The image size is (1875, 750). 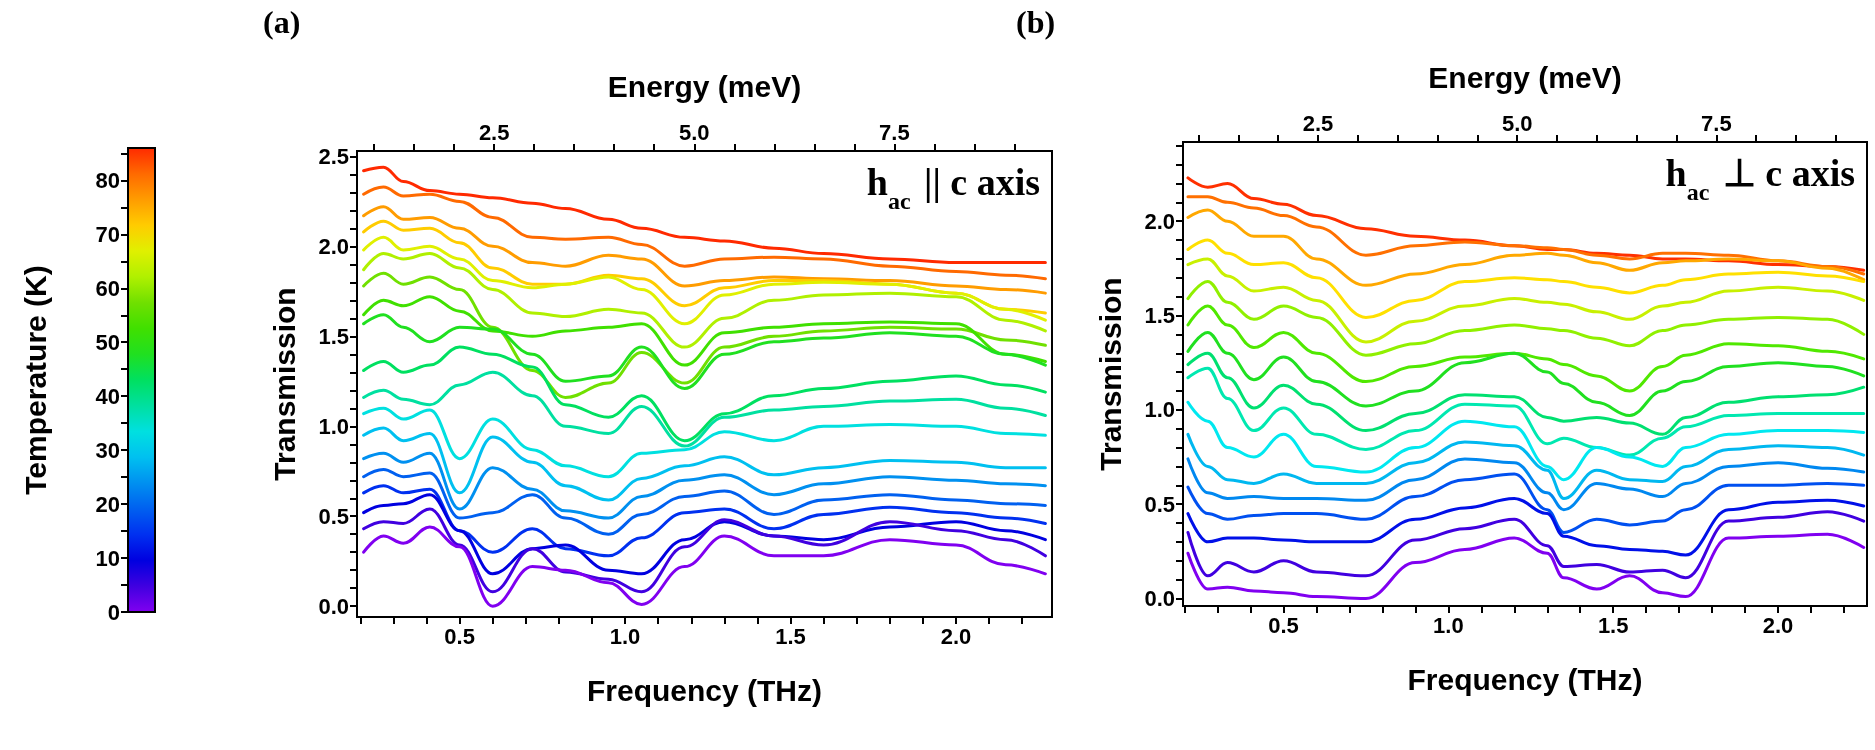 I want to click on color-bar-label: 30, so click(x=107, y=450).